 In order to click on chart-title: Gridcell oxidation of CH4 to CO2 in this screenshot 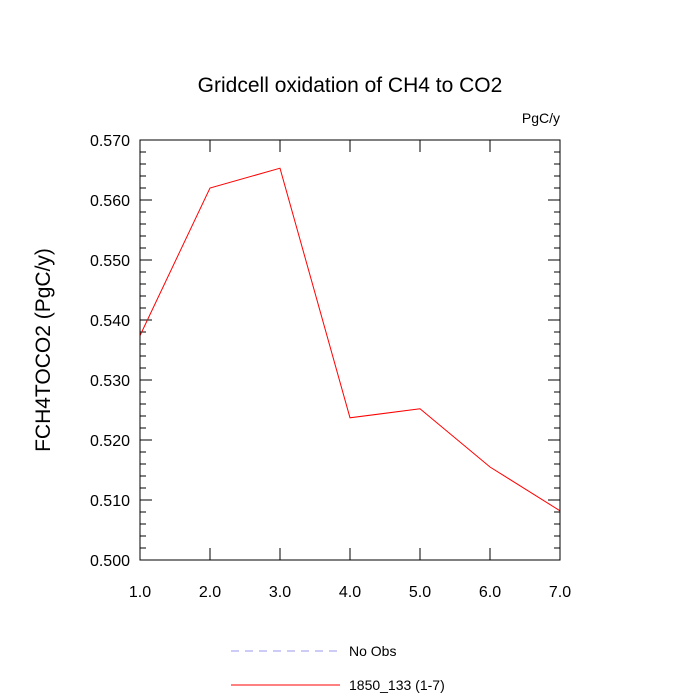, I will do `click(350, 85)`.